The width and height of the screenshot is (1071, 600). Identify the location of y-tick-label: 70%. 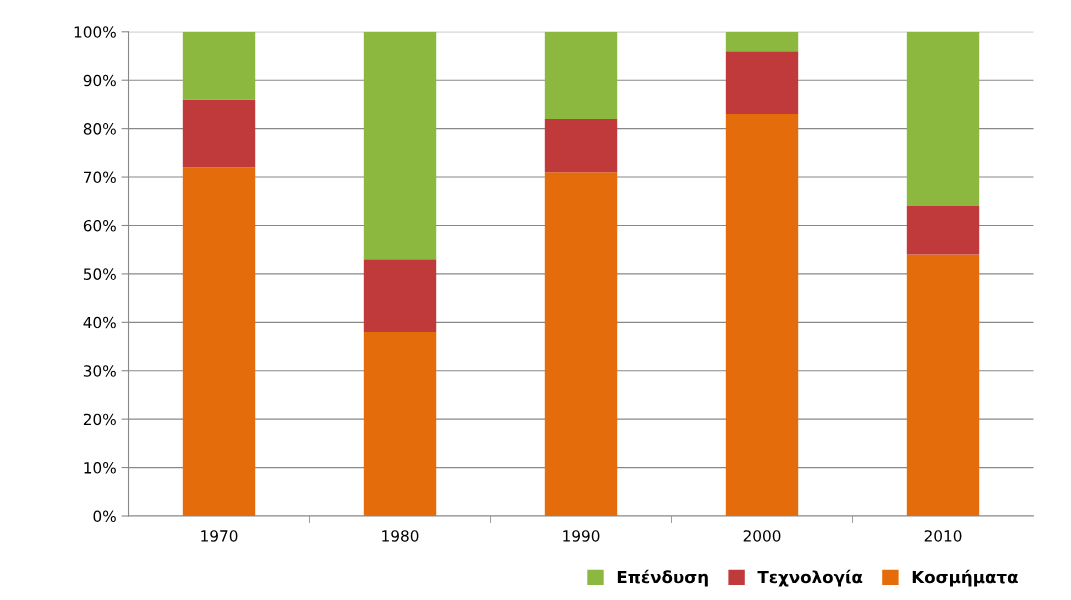
(100, 177).